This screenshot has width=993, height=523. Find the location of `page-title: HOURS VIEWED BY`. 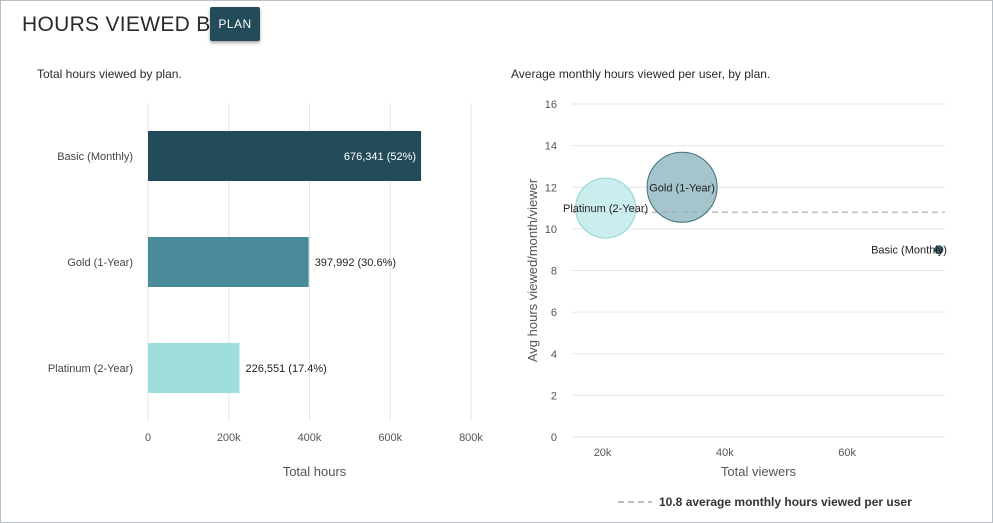

page-title: HOURS VIEWED BY is located at coordinates (123, 24).